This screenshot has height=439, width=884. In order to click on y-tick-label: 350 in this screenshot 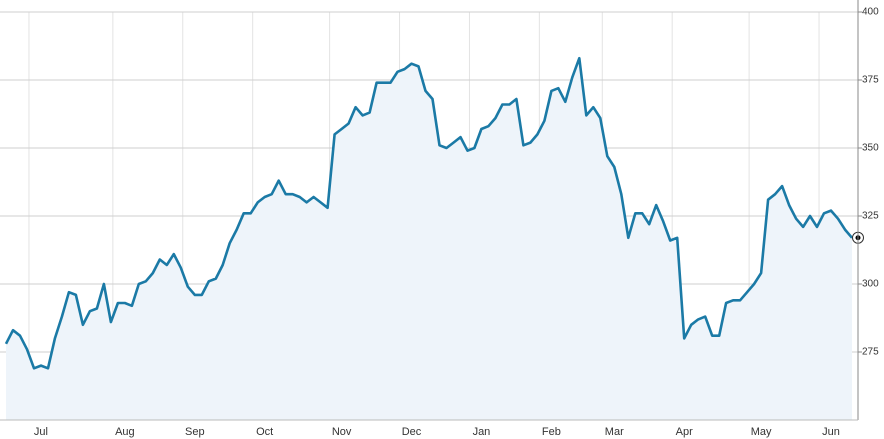, I will do `click(870, 148)`.